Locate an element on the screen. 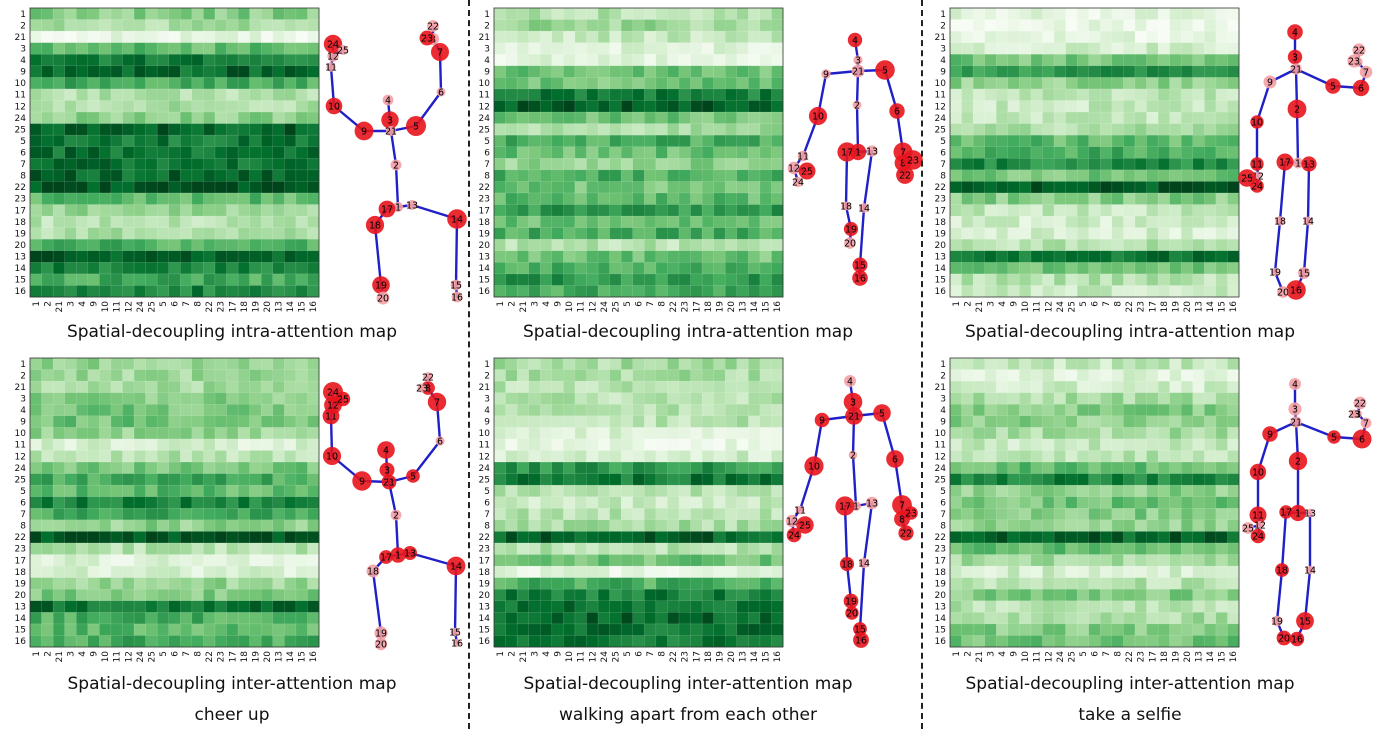 This screenshot has width=1383, height=729. joint-label: 21 is located at coordinates (391, 132).